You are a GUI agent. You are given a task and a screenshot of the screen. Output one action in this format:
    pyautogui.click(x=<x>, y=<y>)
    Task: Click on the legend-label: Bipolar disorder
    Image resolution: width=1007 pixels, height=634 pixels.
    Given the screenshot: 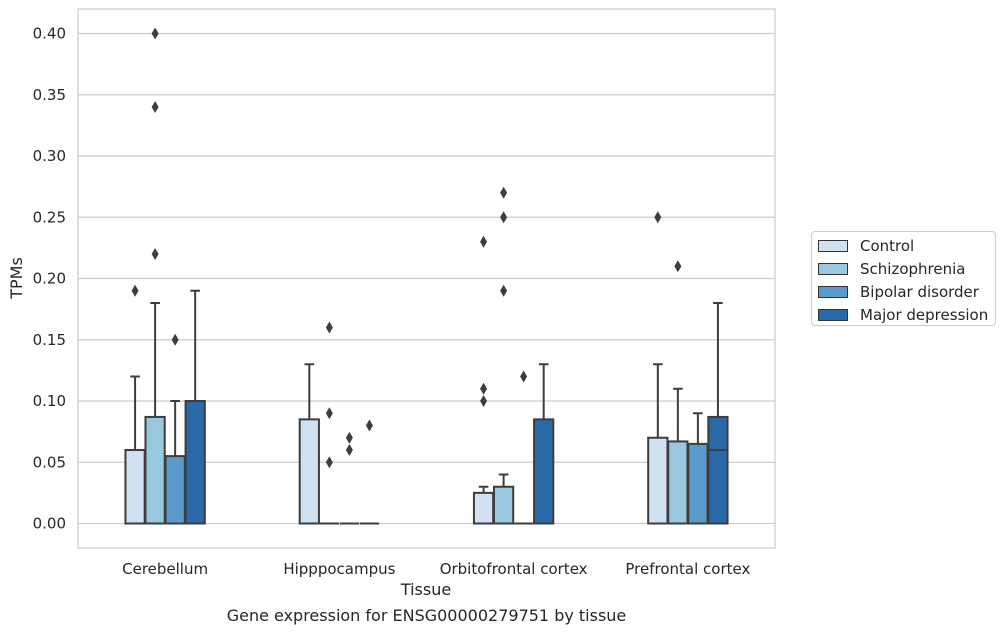 What is the action you would take?
    pyautogui.click(x=919, y=292)
    